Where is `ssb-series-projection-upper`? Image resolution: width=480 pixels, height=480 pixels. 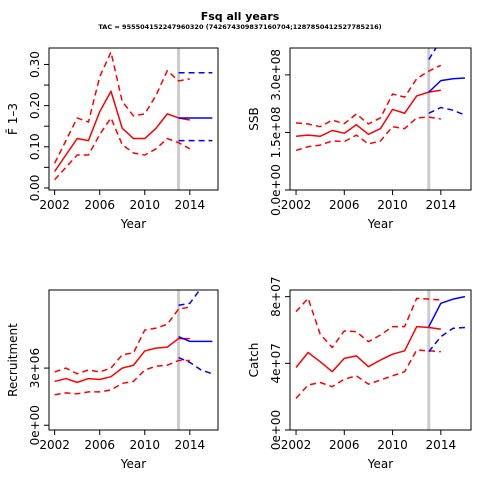
ssb-series-projection-upper is located at coordinates (432, 54).